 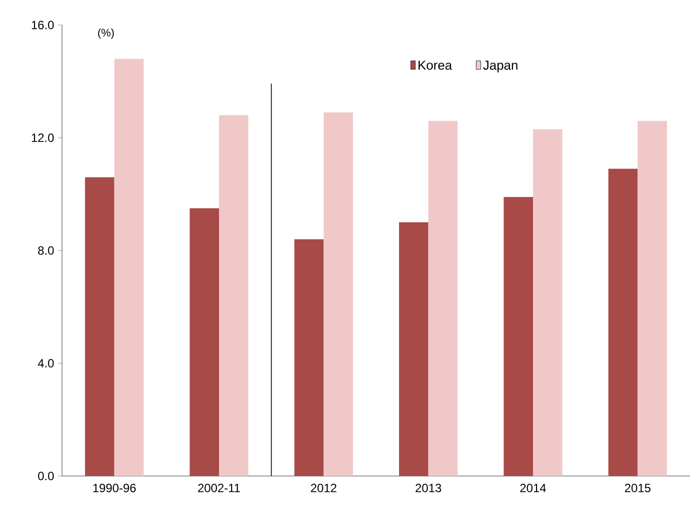 I want to click on y-tick-label: 16.0, so click(x=43, y=25).